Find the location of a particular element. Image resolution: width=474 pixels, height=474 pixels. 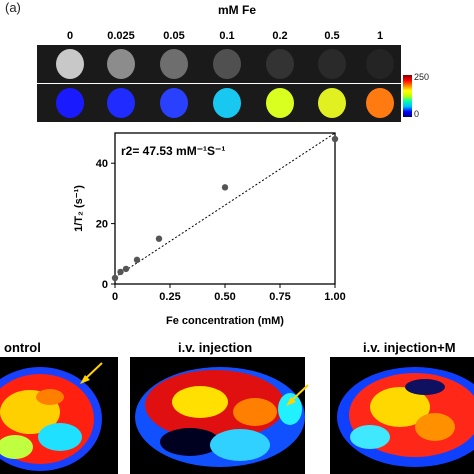

y-tick-label: 0 is located at coordinates (105, 285).